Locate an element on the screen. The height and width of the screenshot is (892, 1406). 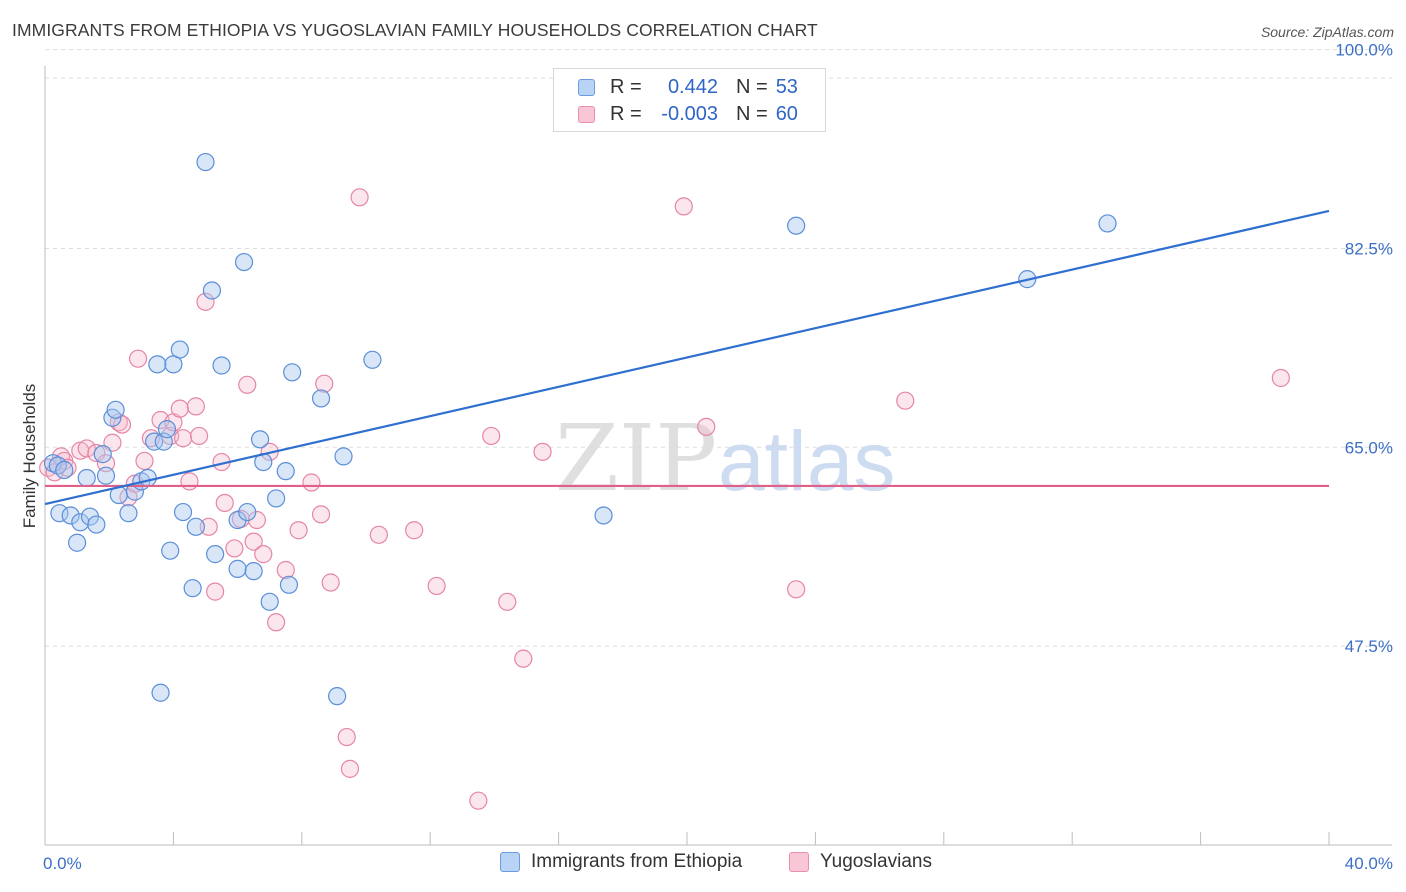
series-legend-ethiopia: Immigrants from Ethiopia is located at coordinates (621, 862).